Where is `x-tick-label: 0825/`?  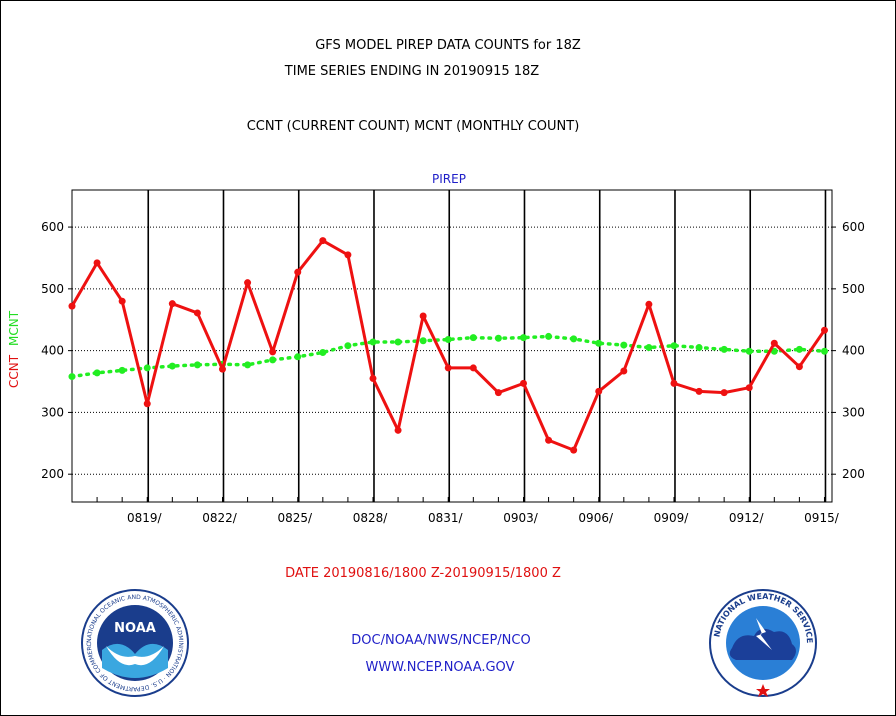 x-tick-label: 0825/ is located at coordinates (295, 518).